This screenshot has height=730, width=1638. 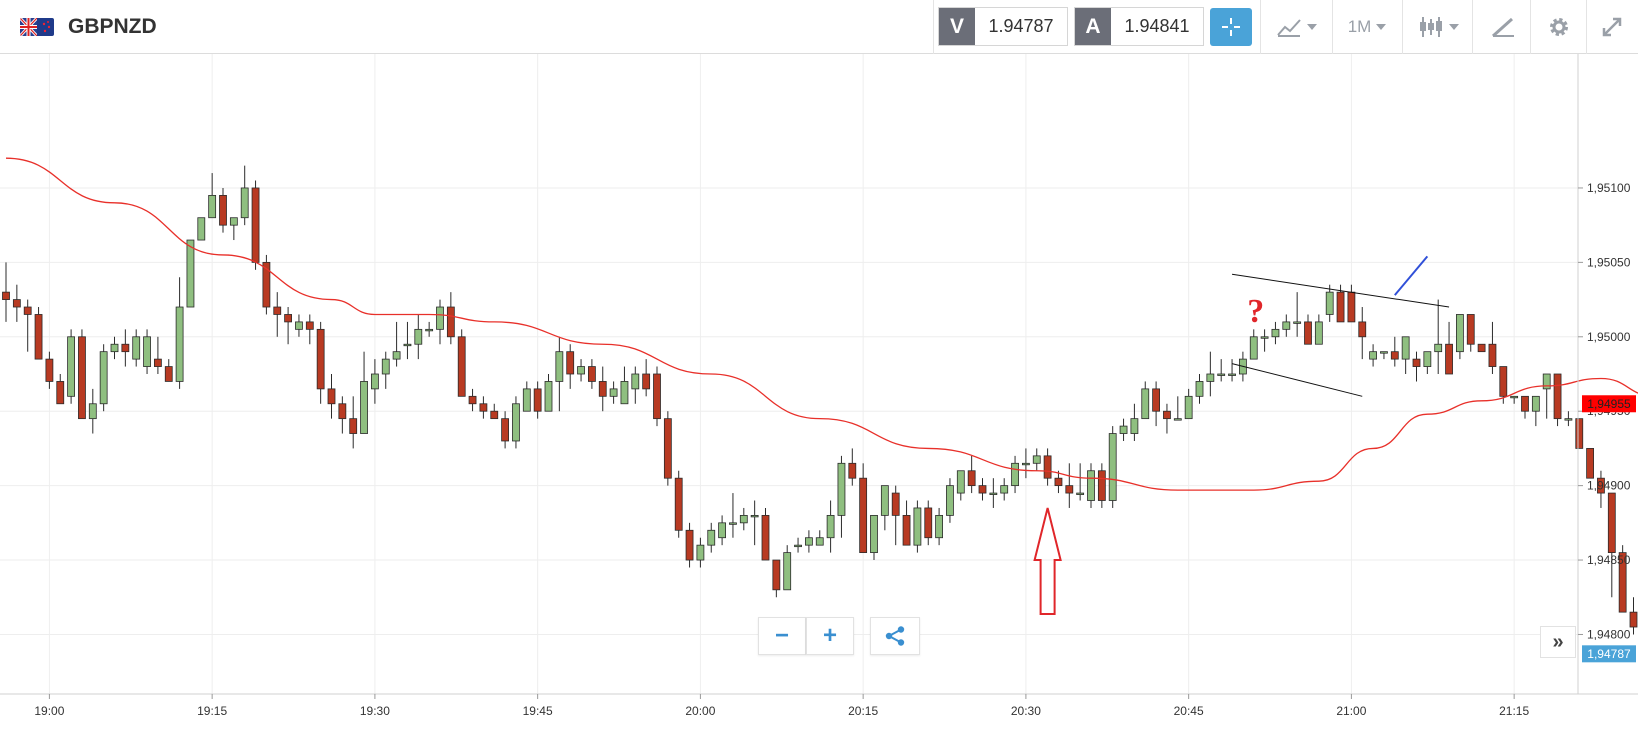 I want to click on indicators-button, so click(x=1296, y=27).